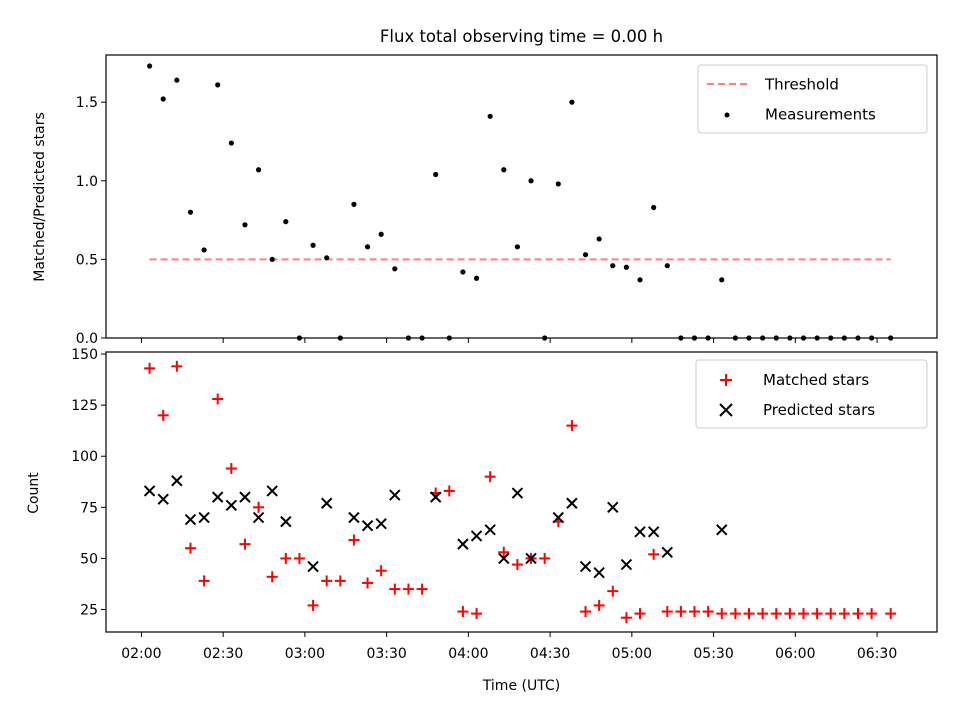 This screenshot has height=720, width=960. What do you see at coordinates (509, 340) in the screenshot?
I see `top-x-ticks` at bounding box center [509, 340].